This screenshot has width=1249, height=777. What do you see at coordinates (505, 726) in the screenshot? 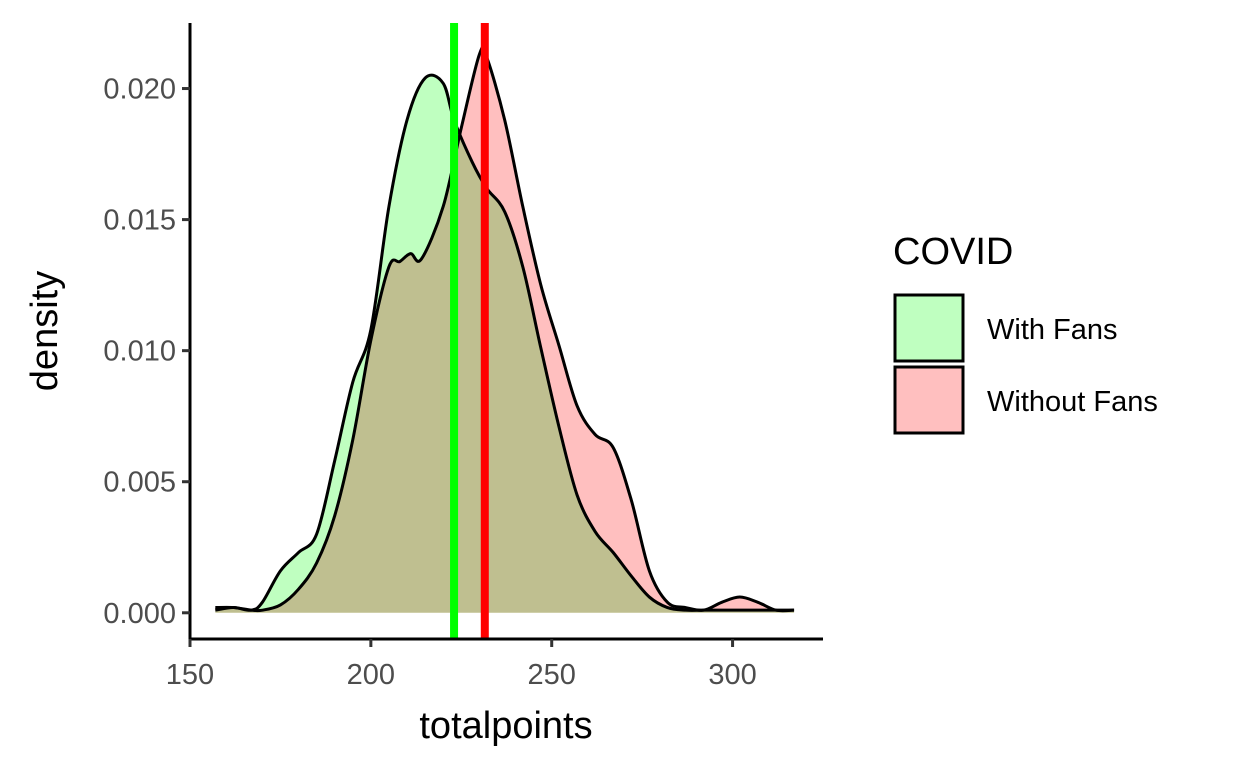
I see `x-axis-title: totalpoints` at bounding box center [505, 726].